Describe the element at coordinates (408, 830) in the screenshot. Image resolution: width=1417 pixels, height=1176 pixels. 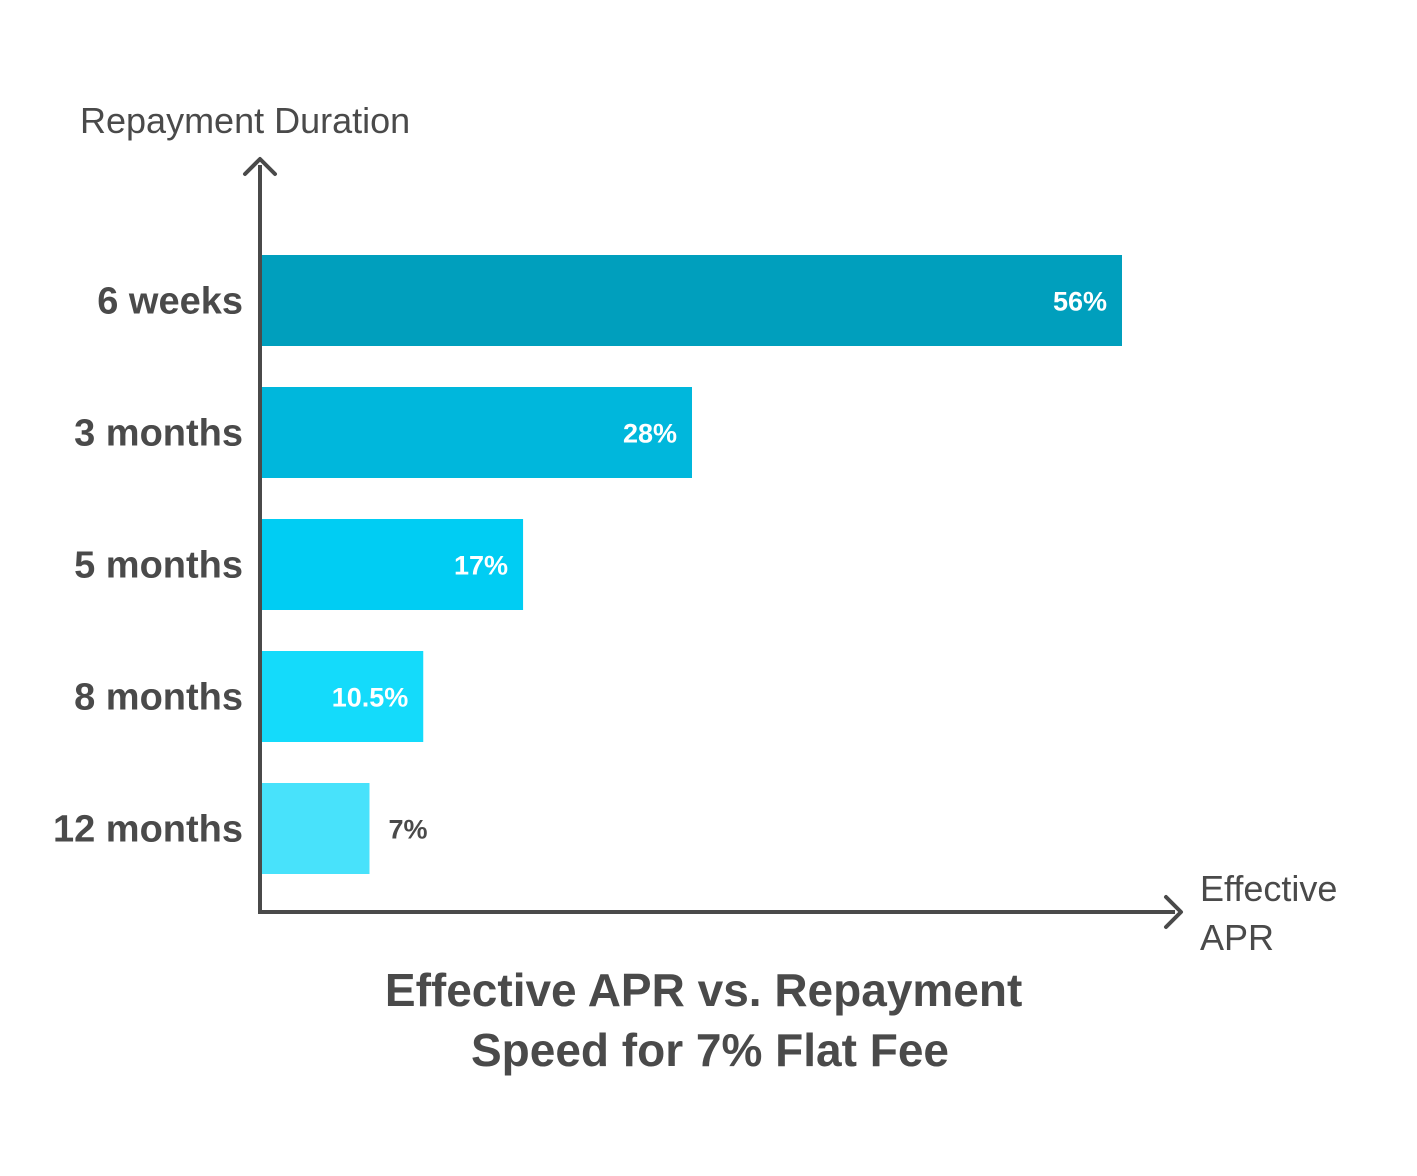
I see `value-label: 7%` at that location.